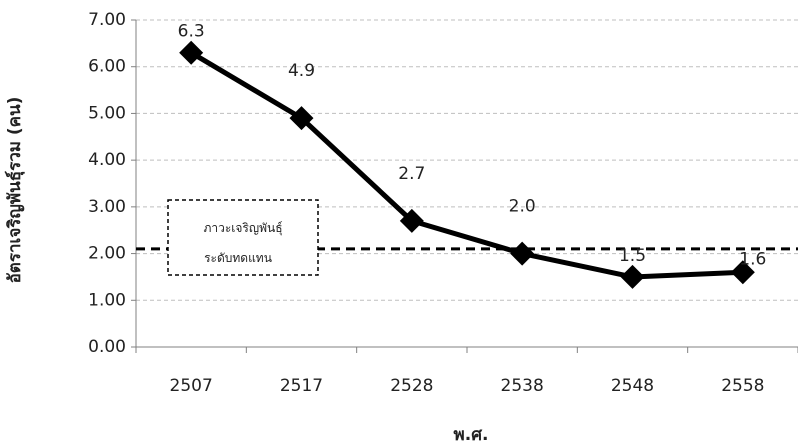  Describe the element at coordinates (301, 386) in the screenshot. I see `x-tick-label: 2517` at that location.